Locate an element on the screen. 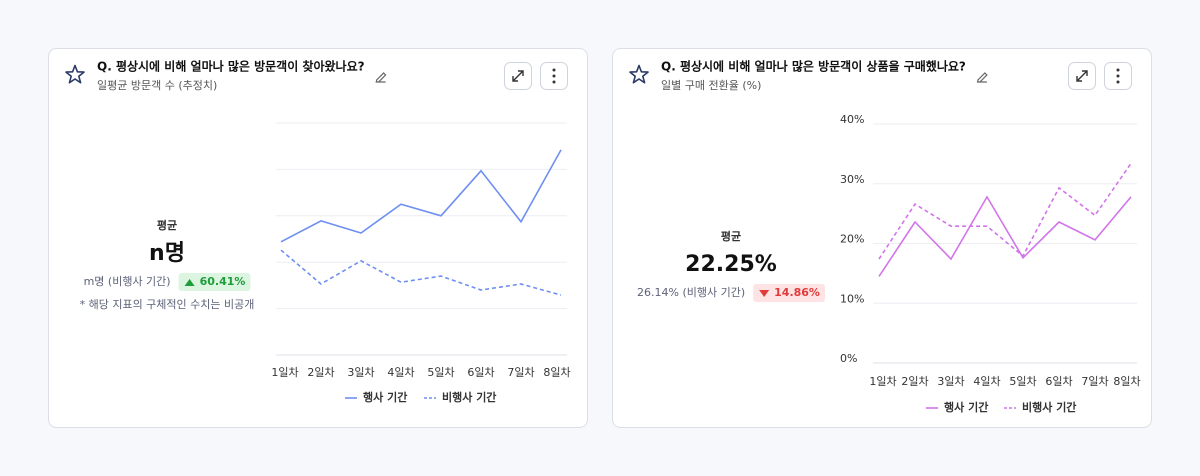 Image resolution: width=1200 pixels, height=476 pixels. y-tick-label: 30% is located at coordinates (852, 179).